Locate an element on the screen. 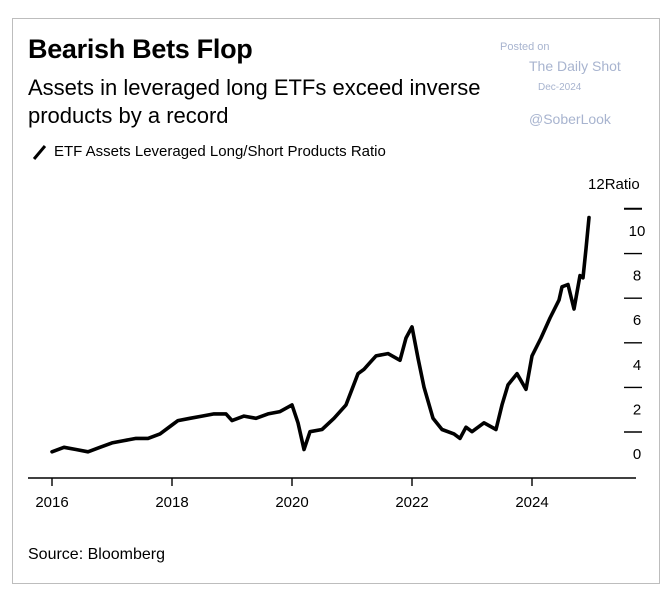 The image size is (672, 596). x-tick-label: 2016 is located at coordinates (51, 502).